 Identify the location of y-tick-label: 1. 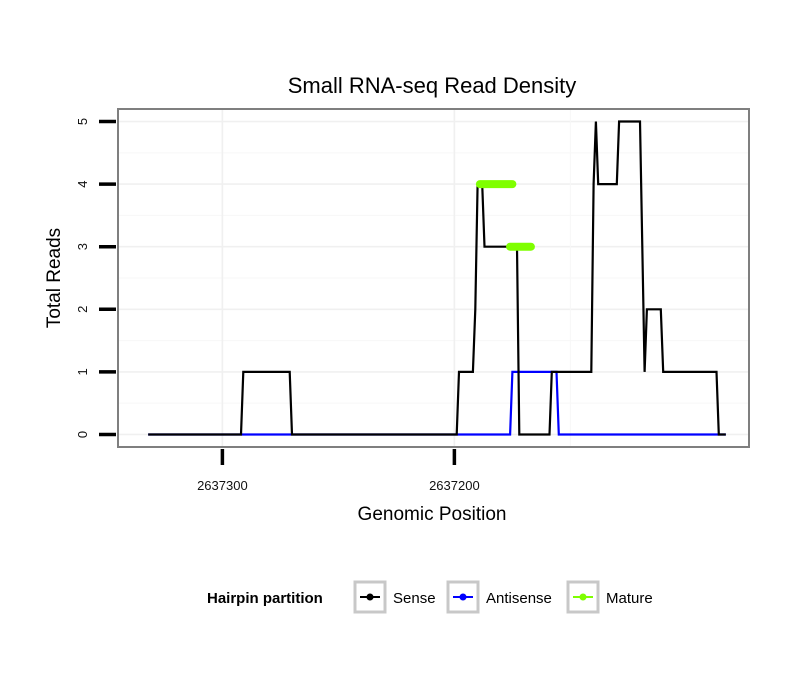
(82, 371).